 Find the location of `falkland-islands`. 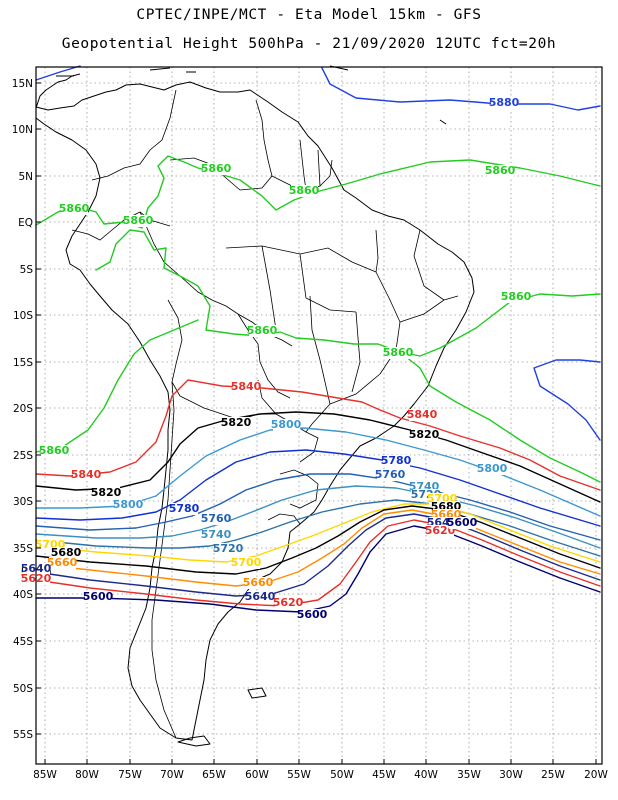

falkland-islands is located at coordinates (257, 693).